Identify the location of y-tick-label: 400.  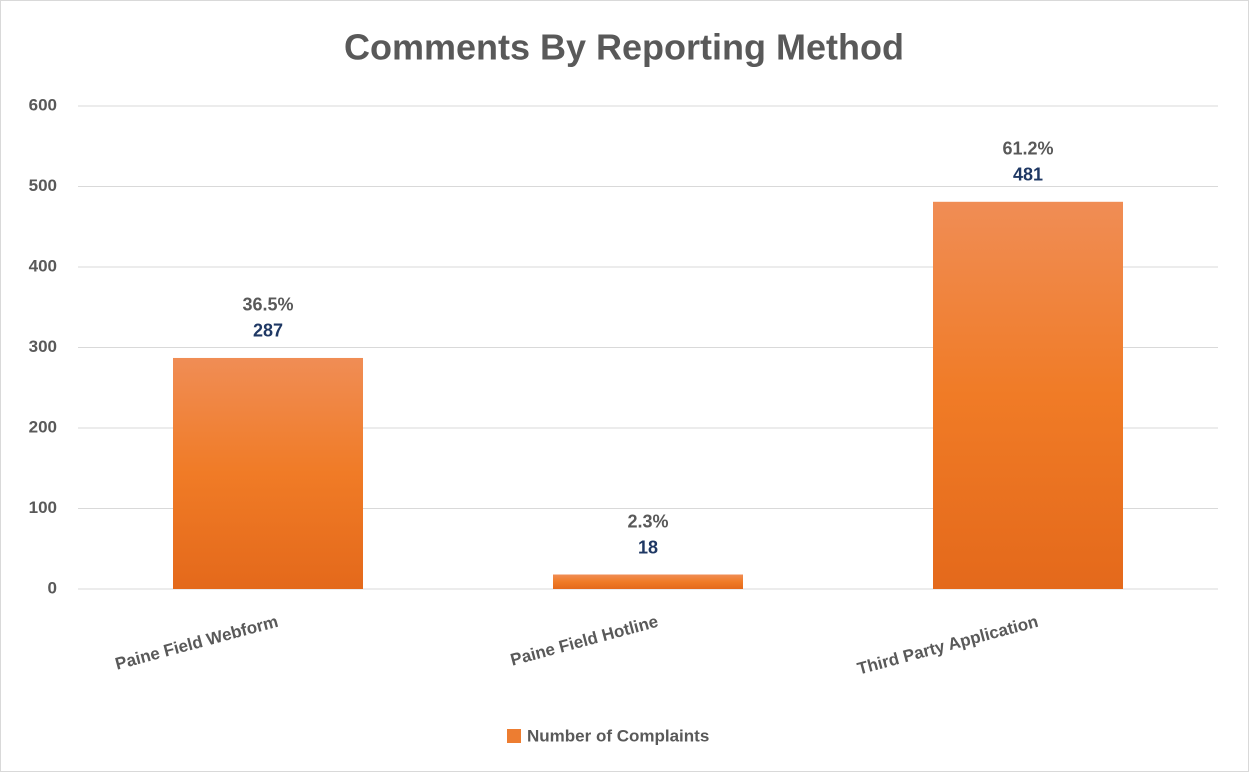
(43, 265).